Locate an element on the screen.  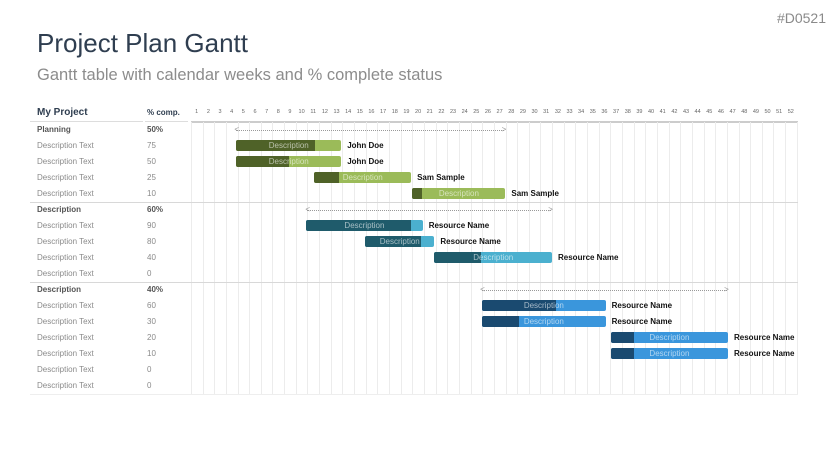
pct-column-header: % comp. is located at coordinates (163, 112).